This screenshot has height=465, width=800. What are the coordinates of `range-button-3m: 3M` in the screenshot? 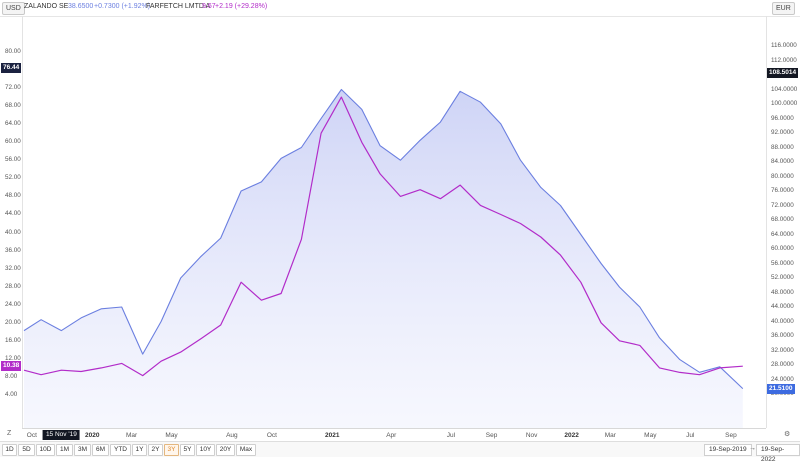 It's located at (82, 450).